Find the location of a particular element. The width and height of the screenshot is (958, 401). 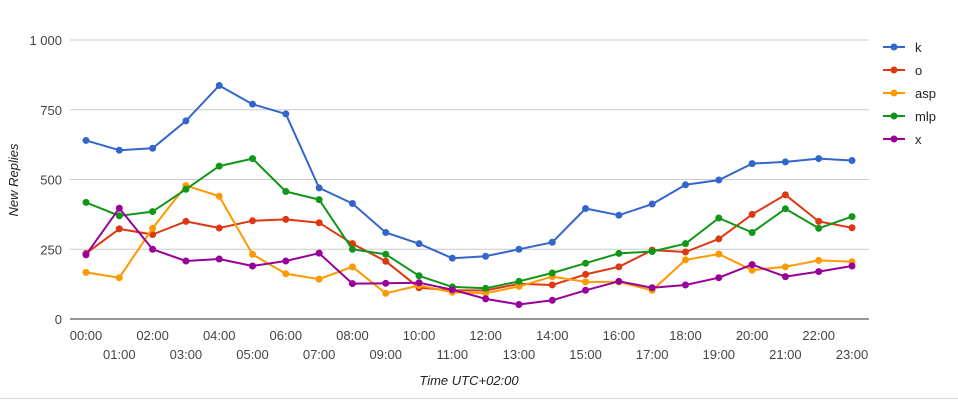

legend-item-o: o is located at coordinates (902, 70).